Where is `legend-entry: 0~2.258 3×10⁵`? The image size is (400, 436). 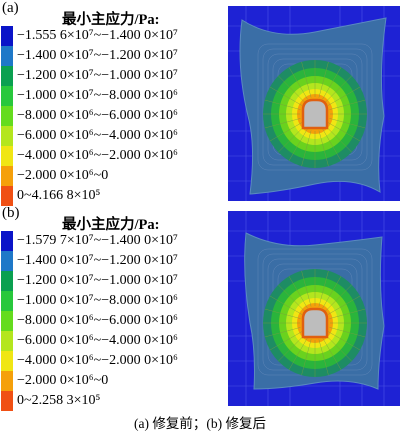
legend-entry: 0~2.258 3×10⁵ is located at coordinates (116, 401).